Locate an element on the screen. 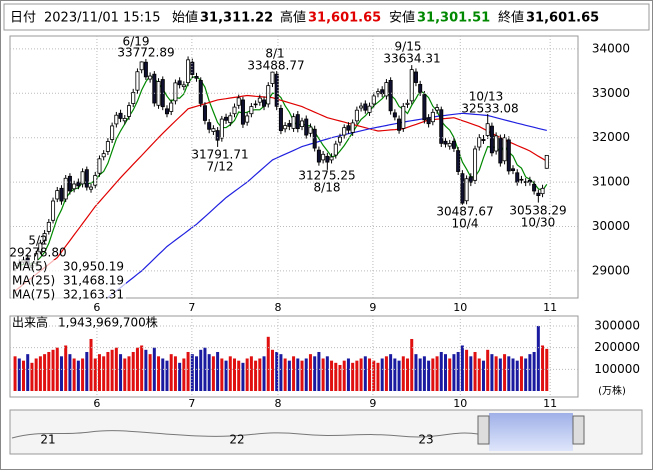 This screenshot has width=653, height=474. x-tick-label: 11 is located at coordinates (550, 307).